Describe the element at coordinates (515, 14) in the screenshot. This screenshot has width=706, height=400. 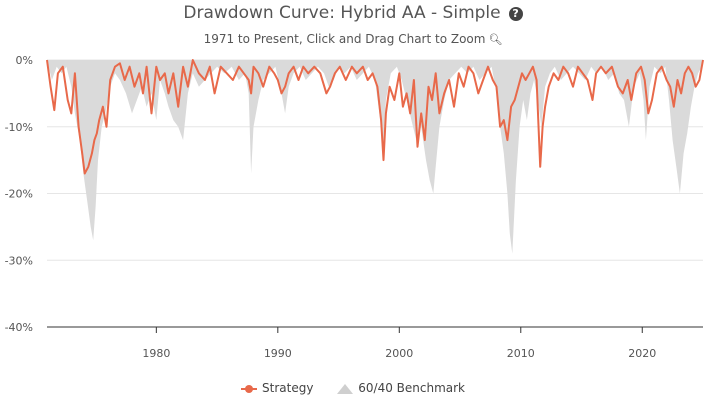
I see `question-circle-icon: ?` at that location.